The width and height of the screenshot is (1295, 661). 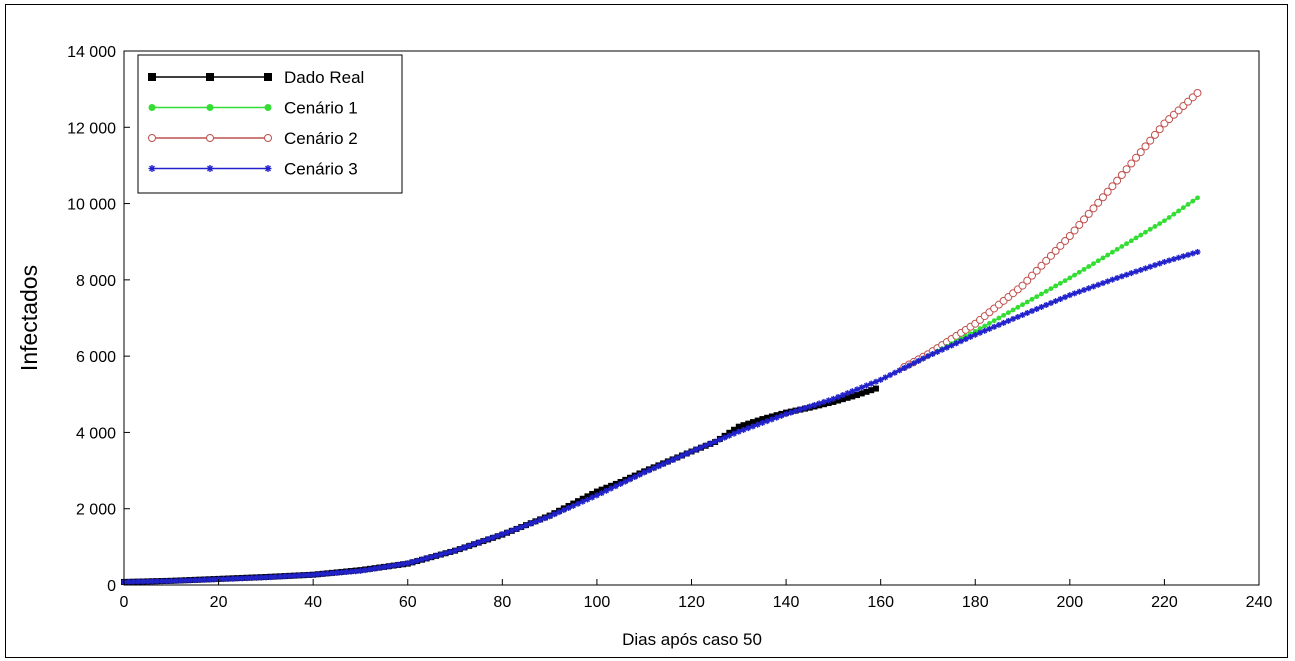 I want to click on y-tick-label: 12 000, so click(x=91, y=128).